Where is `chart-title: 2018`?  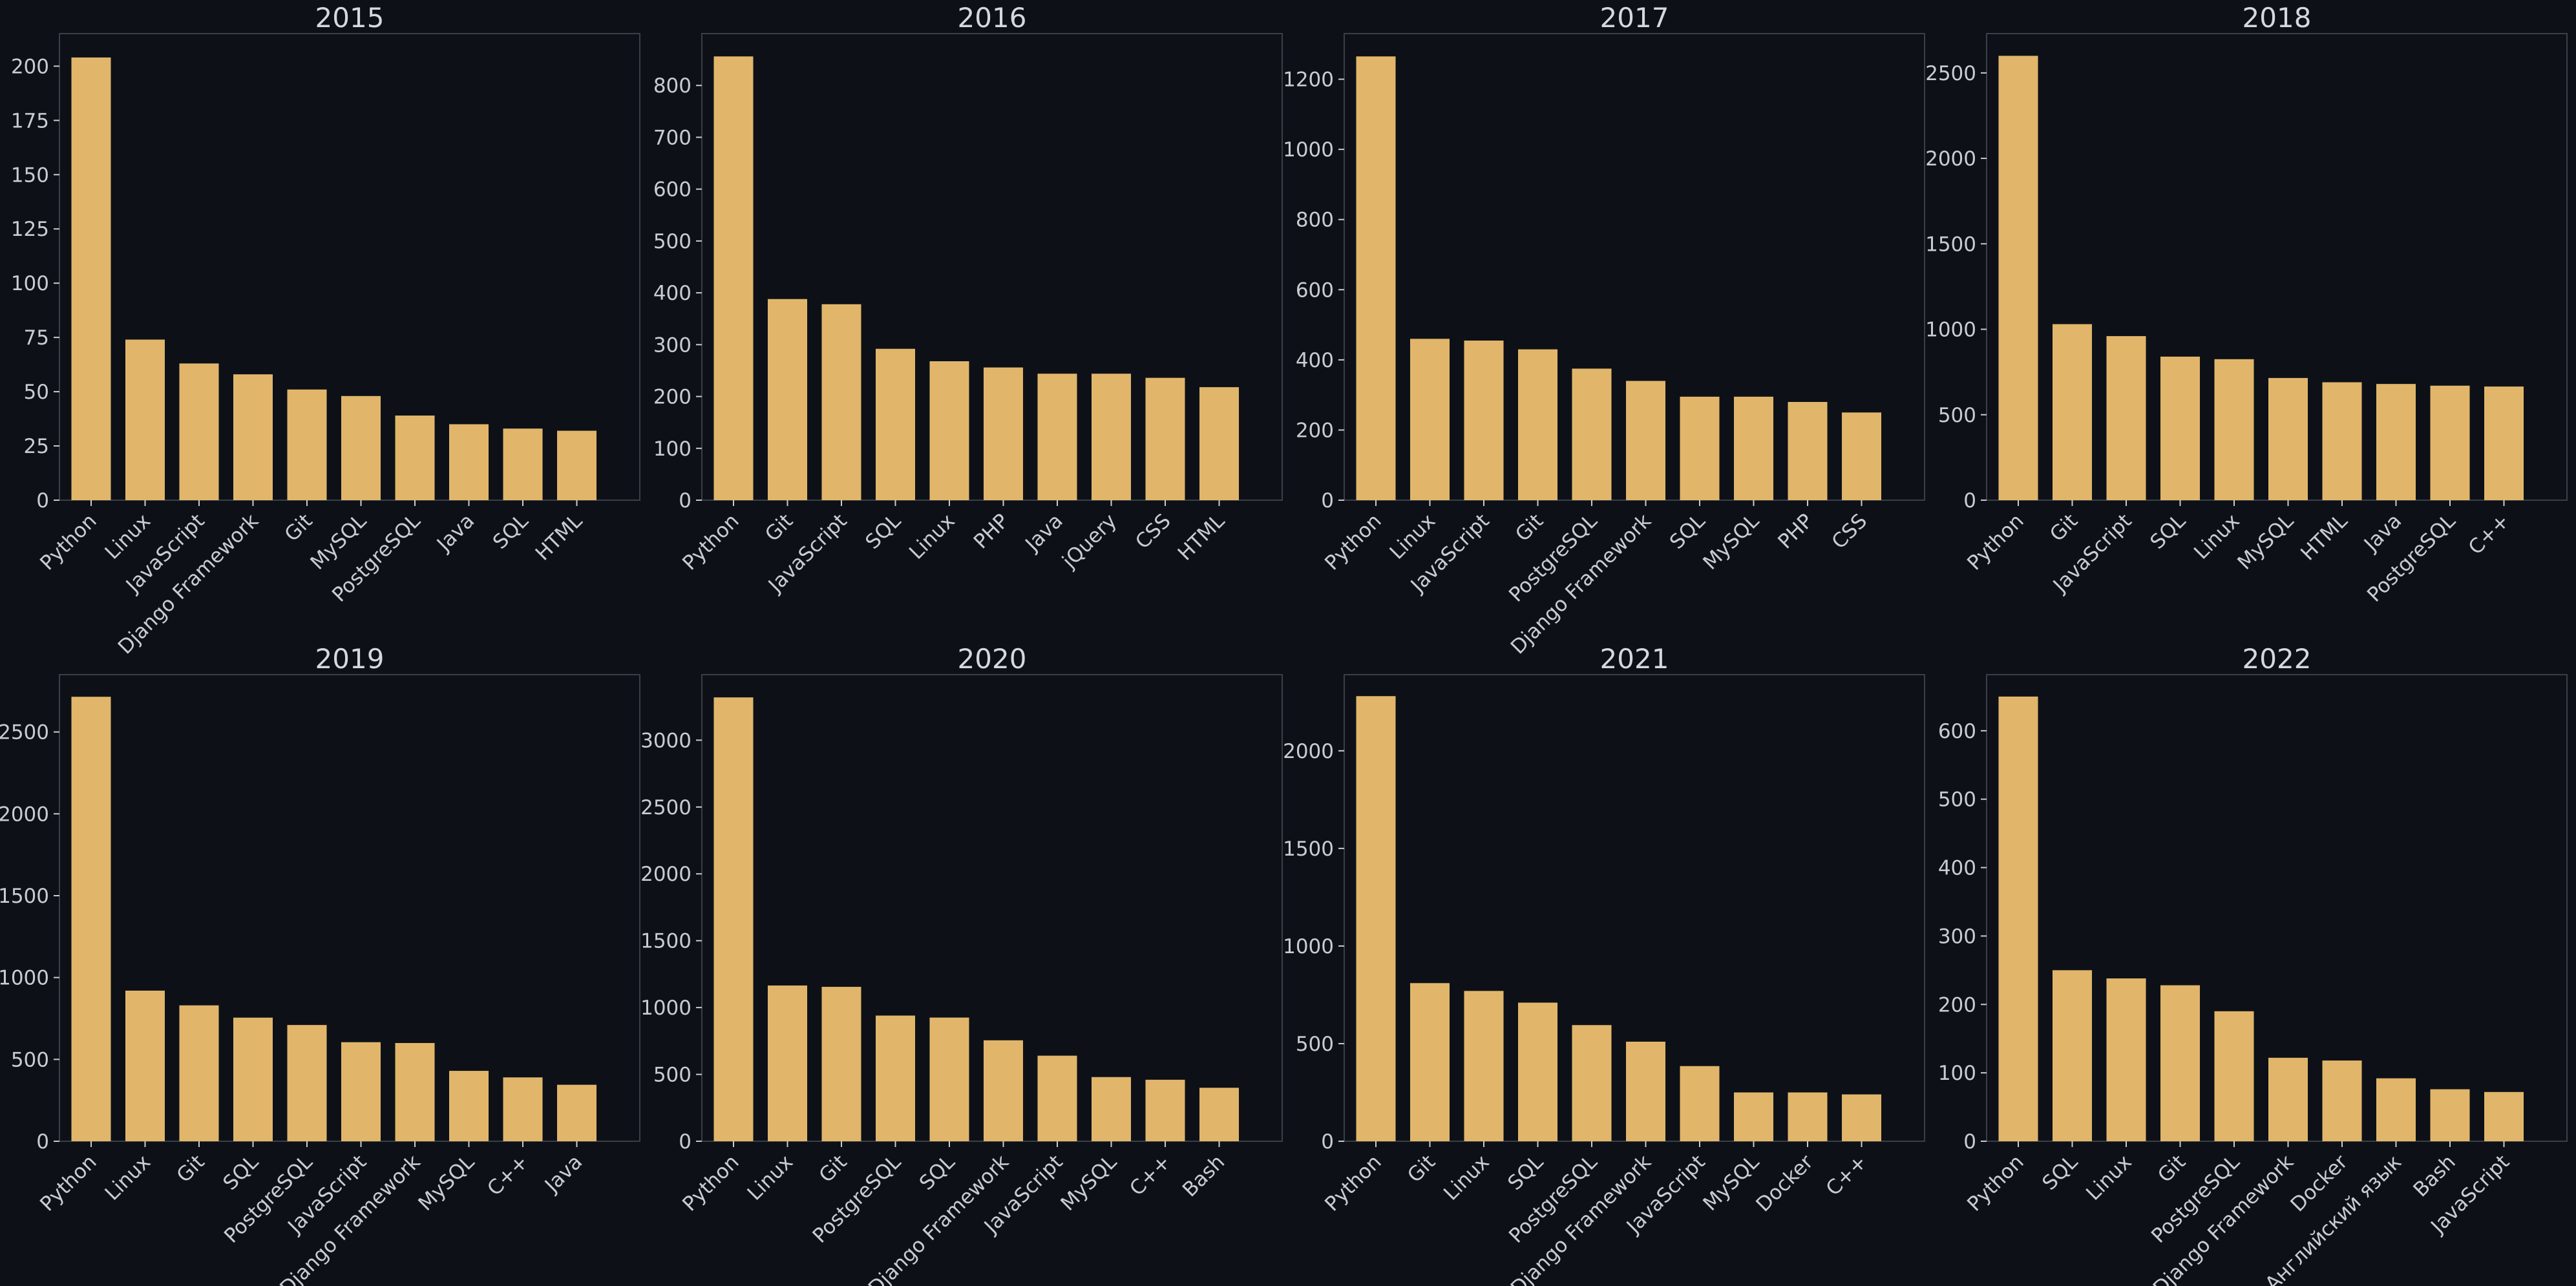
chart-title: 2018 is located at coordinates (2277, 18).